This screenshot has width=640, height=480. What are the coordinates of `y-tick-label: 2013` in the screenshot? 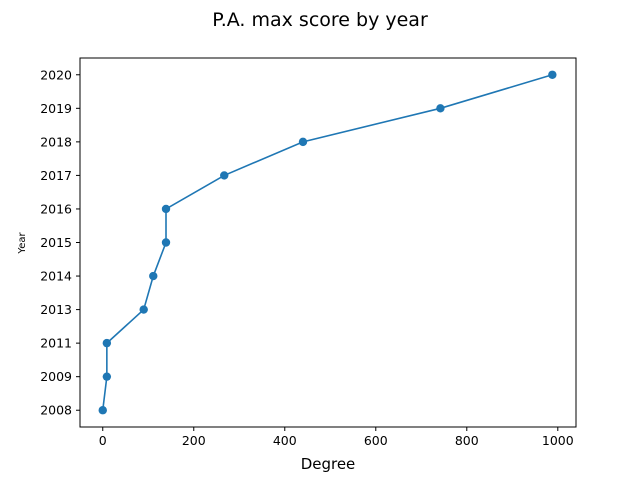 It's located at (56, 309).